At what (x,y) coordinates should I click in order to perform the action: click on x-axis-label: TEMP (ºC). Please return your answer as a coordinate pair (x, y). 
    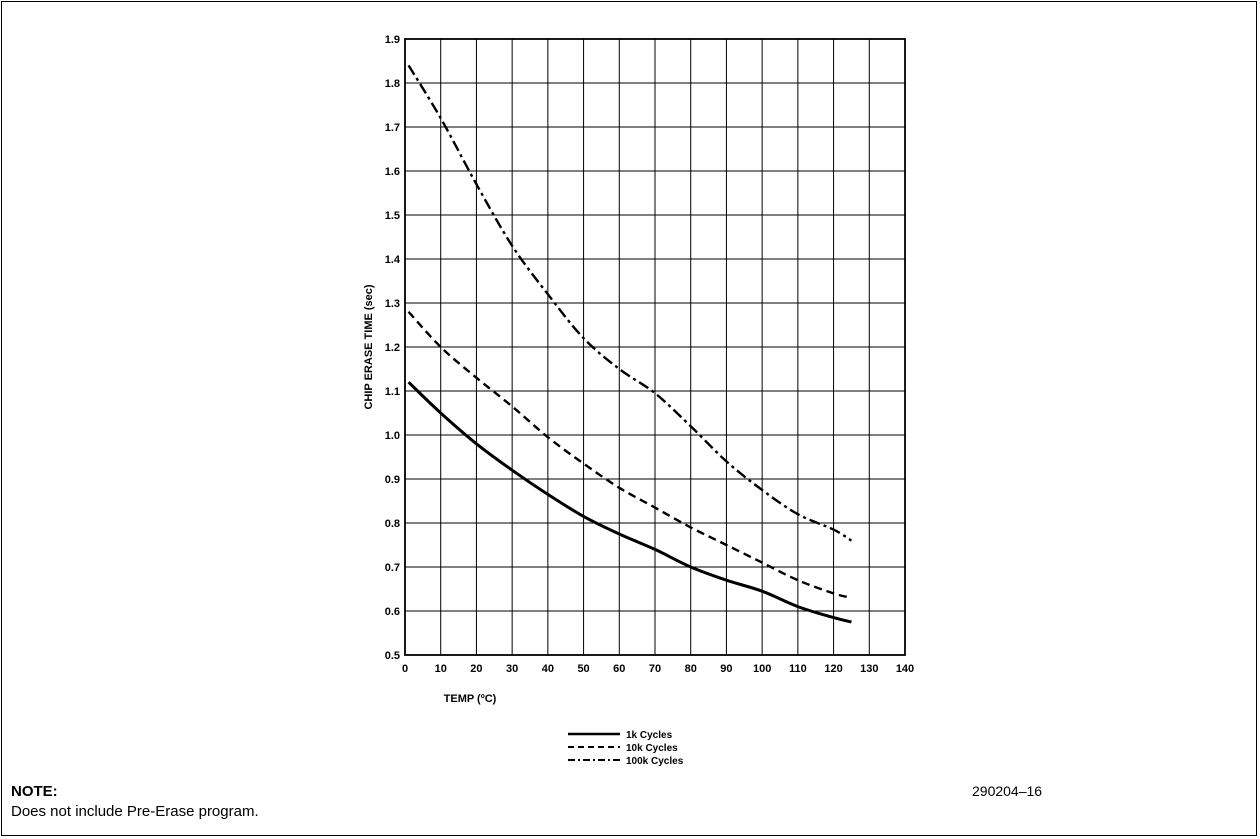
    Looking at the image, I should click on (470, 699).